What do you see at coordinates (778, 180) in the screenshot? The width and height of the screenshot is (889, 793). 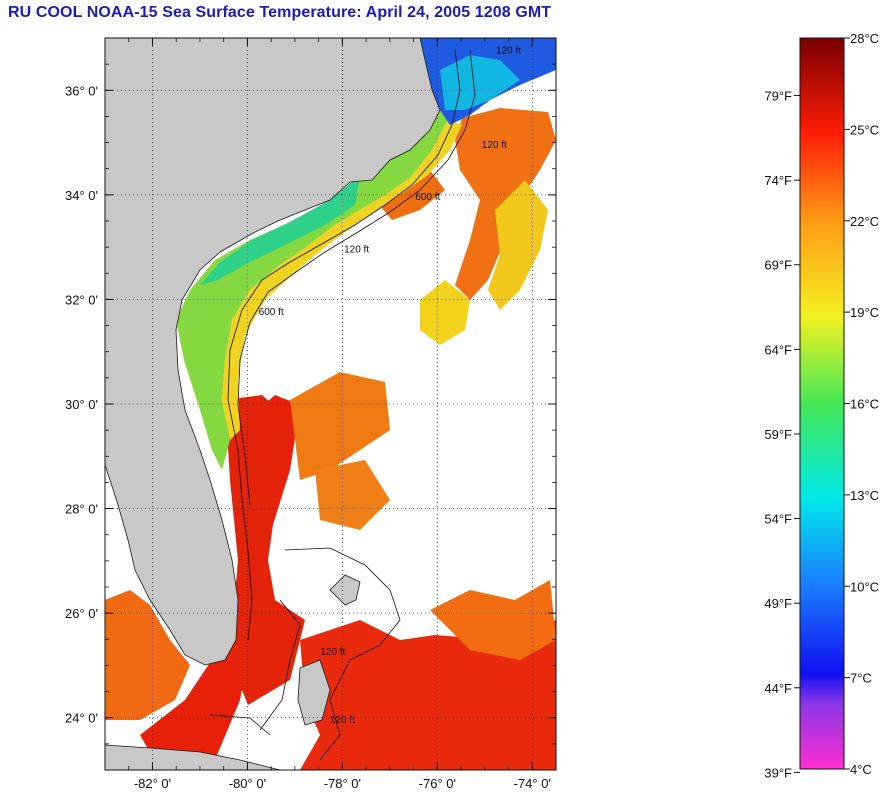 I see `colorbar-fahrenheit-label: 74°F` at bounding box center [778, 180].